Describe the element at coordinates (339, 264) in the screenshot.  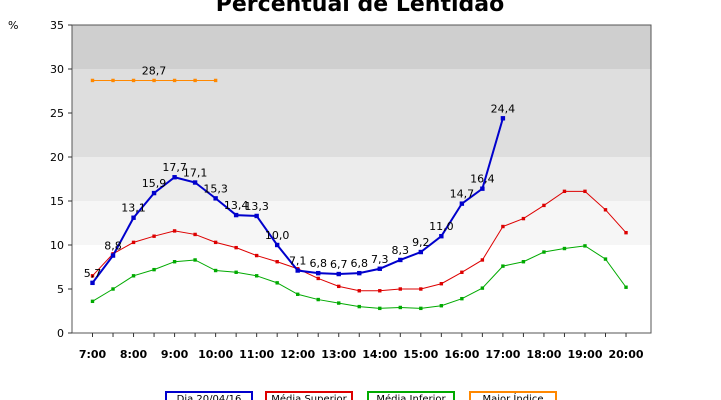
I see `data-label: 6,7` at that location.